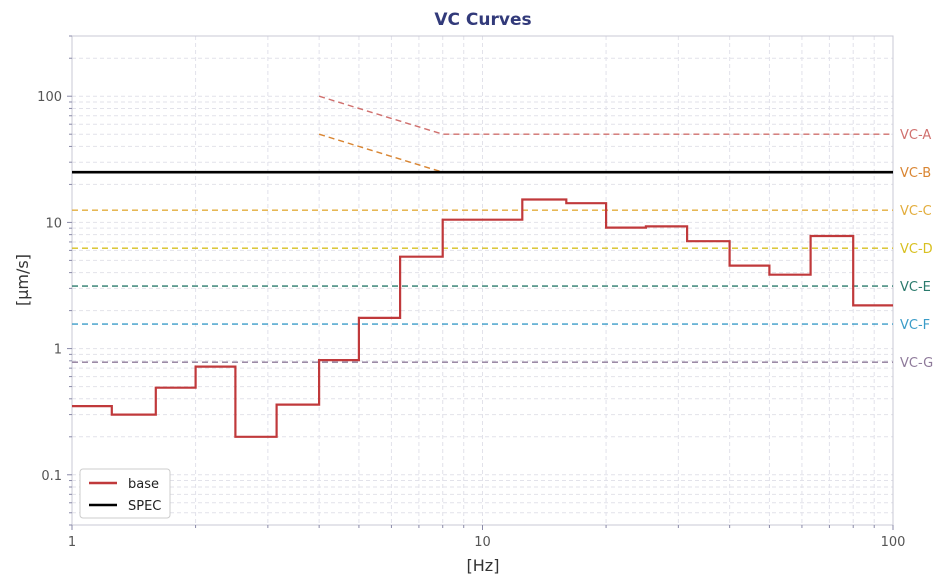 Image resolution: width=949 pixels, height=587 pixels. I want to click on legend-label-base: base, so click(143, 484).